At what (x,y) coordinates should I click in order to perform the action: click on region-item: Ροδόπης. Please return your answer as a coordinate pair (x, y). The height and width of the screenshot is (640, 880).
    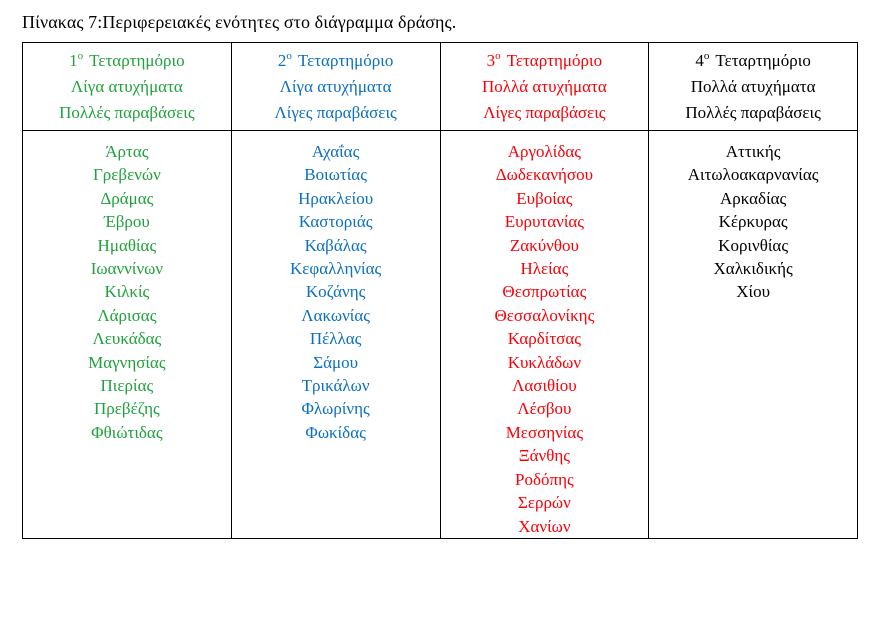
    Looking at the image, I should click on (544, 479).